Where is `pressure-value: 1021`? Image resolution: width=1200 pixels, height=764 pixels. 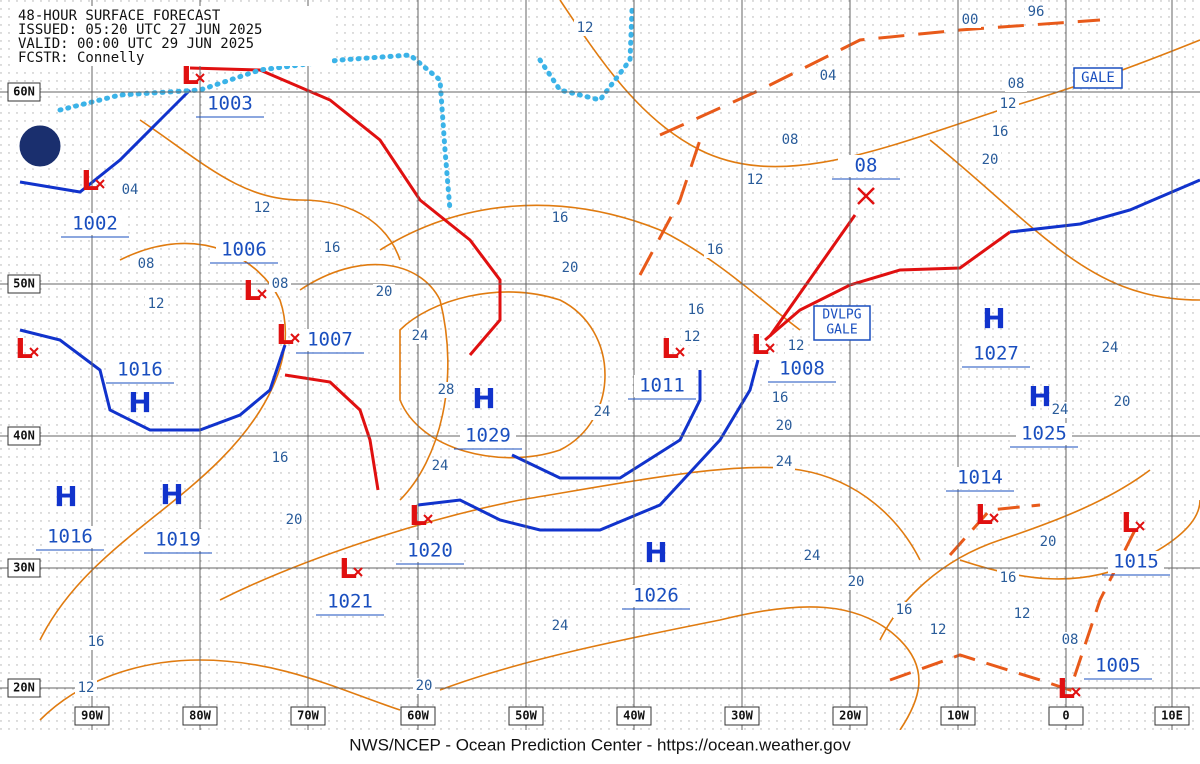 pressure-value: 1021 is located at coordinates (350, 602).